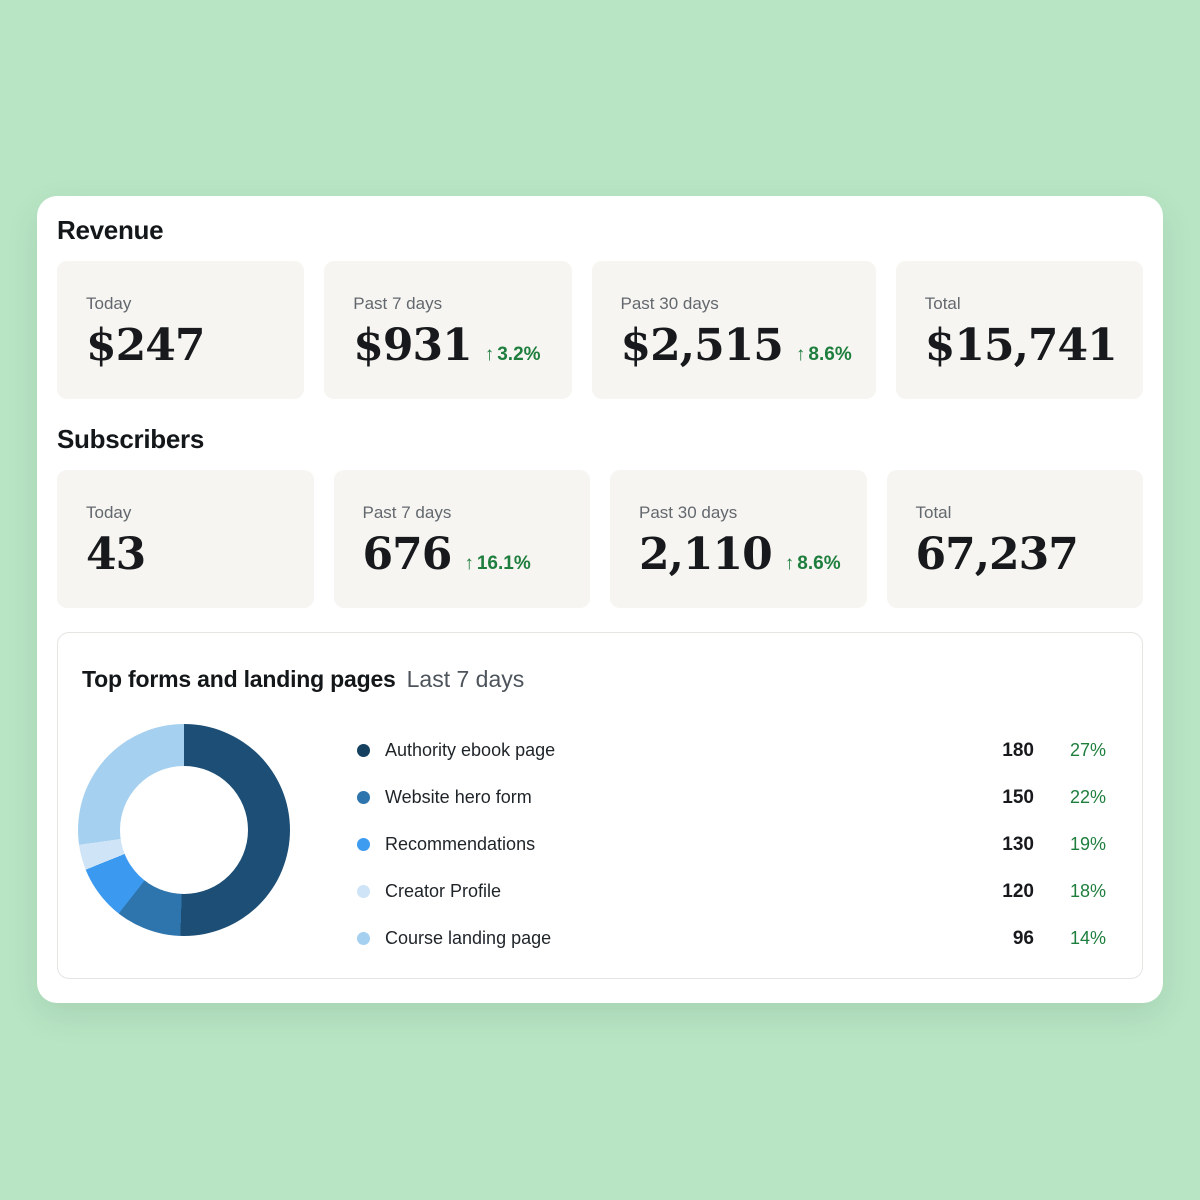  I want to click on legend-percent: 18%, so click(1087, 891).